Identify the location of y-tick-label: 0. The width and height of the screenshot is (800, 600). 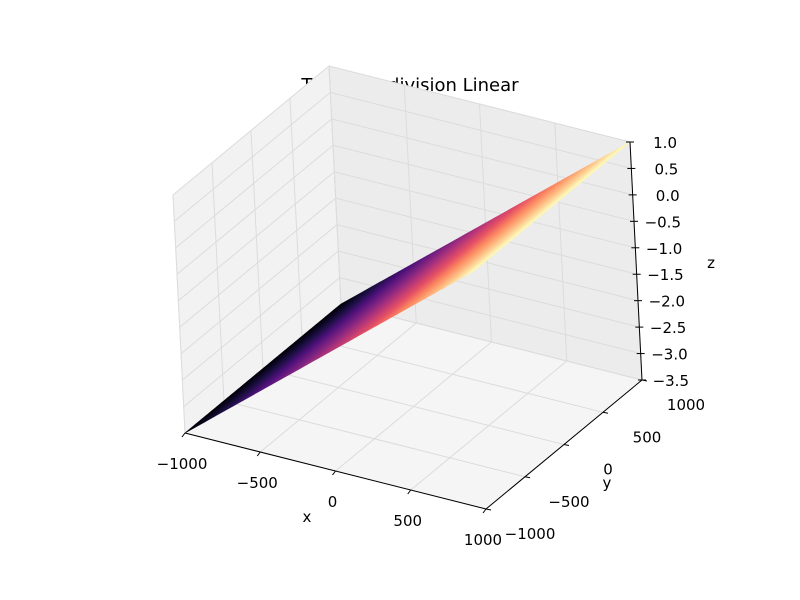
(608, 470).